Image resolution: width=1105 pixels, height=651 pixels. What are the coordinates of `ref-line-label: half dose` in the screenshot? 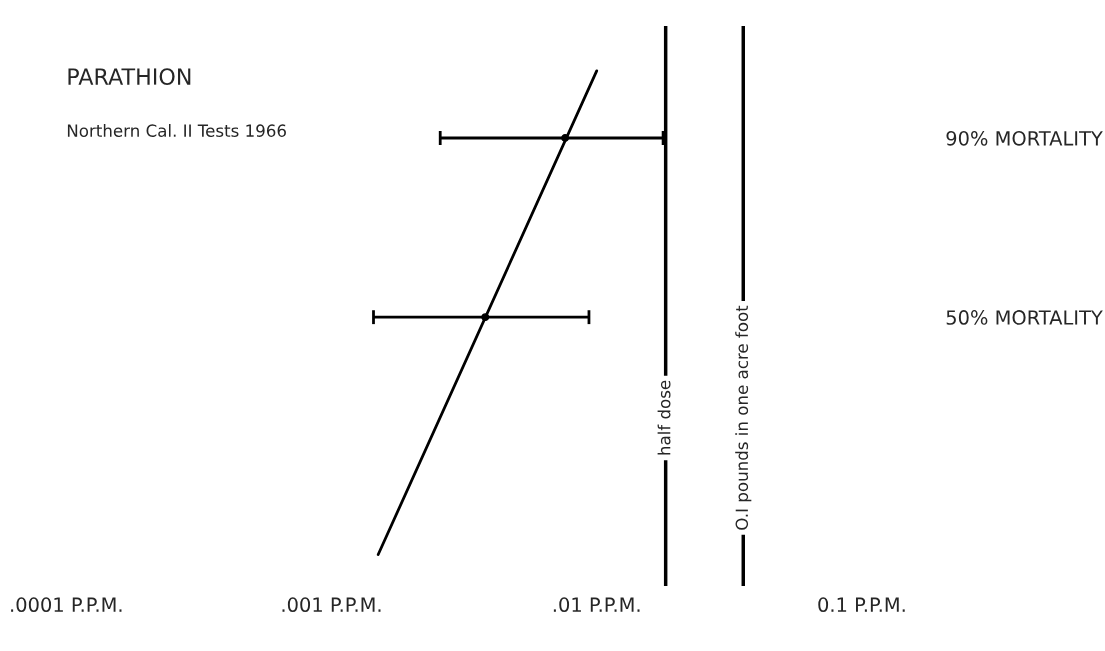 It's located at (664, 417).